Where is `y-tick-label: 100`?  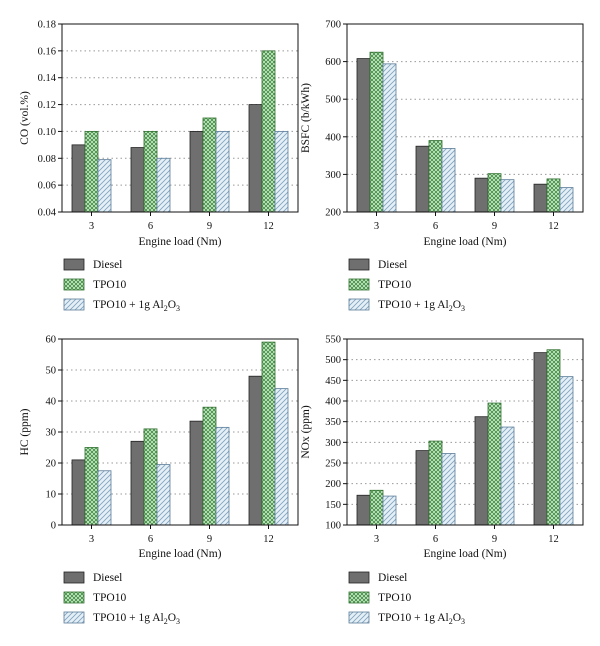
y-tick-label: 100 is located at coordinates (333, 526).